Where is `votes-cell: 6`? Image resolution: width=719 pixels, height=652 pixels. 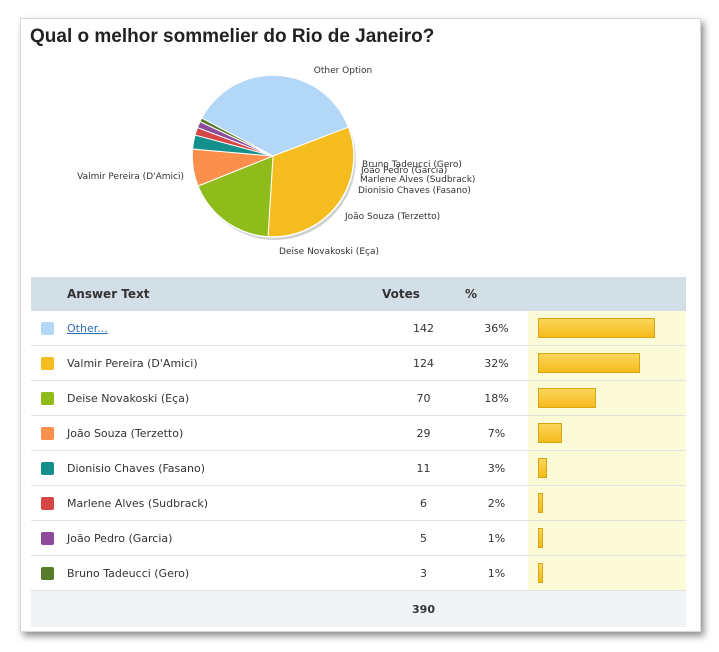 votes-cell: 6 is located at coordinates (423, 503).